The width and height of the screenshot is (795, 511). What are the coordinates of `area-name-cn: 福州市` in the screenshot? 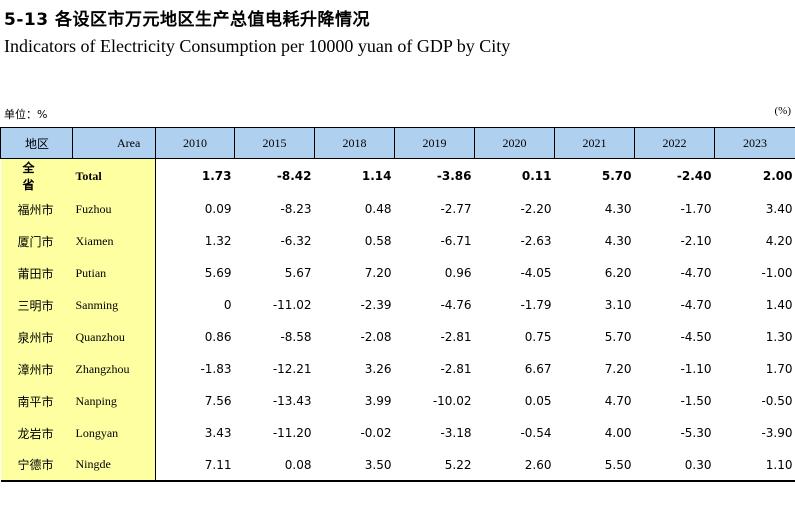 It's located at (36, 209).